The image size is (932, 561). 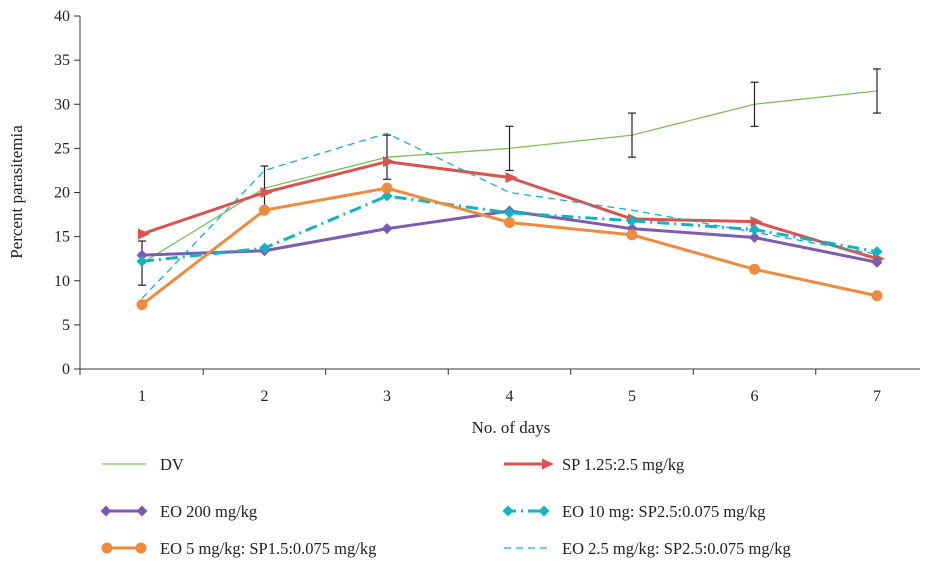 What do you see at coordinates (480, 387) in the screenshot?
I see `x-ticks: 1 2 3 4 5 6 7` at bounding box center [480, 387].